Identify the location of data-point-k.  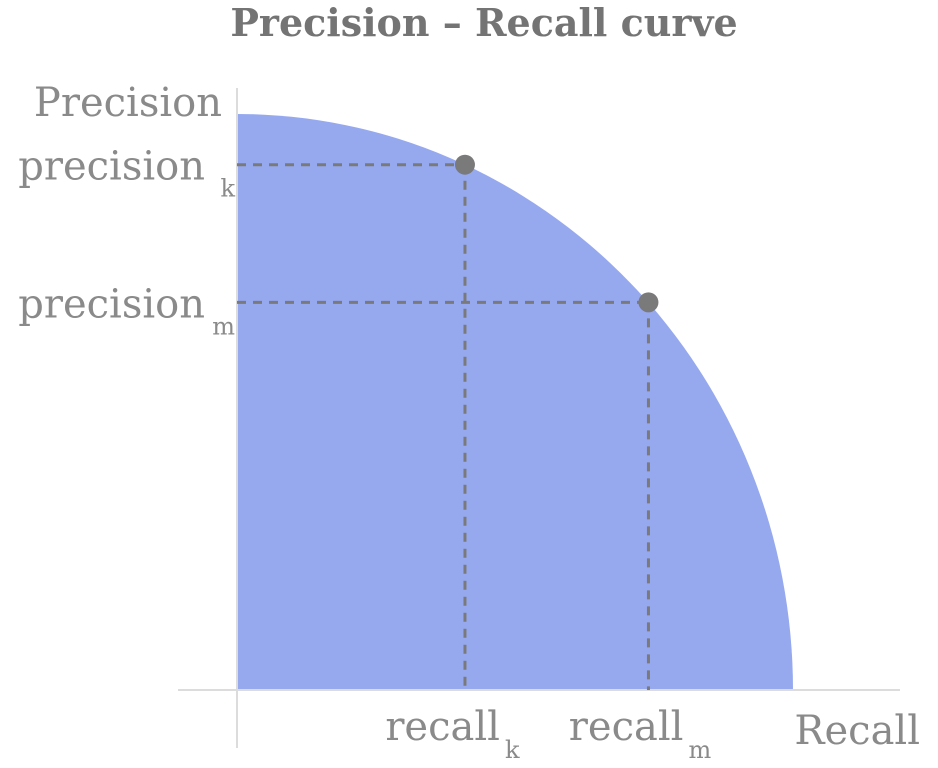
(464, 164).